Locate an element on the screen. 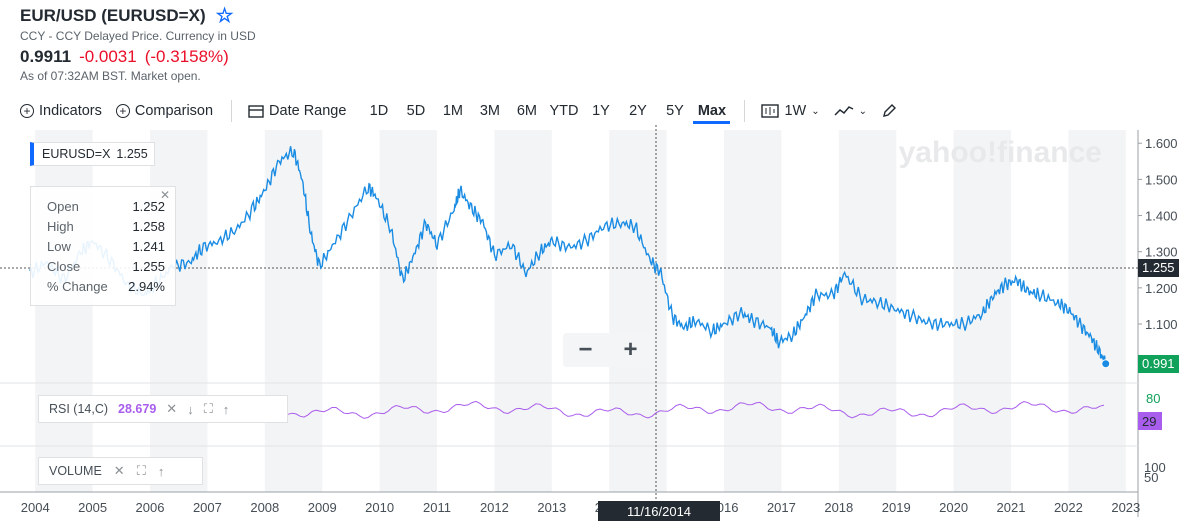  y-tick-label: 1.100 is located at coordinates (1161, 324).